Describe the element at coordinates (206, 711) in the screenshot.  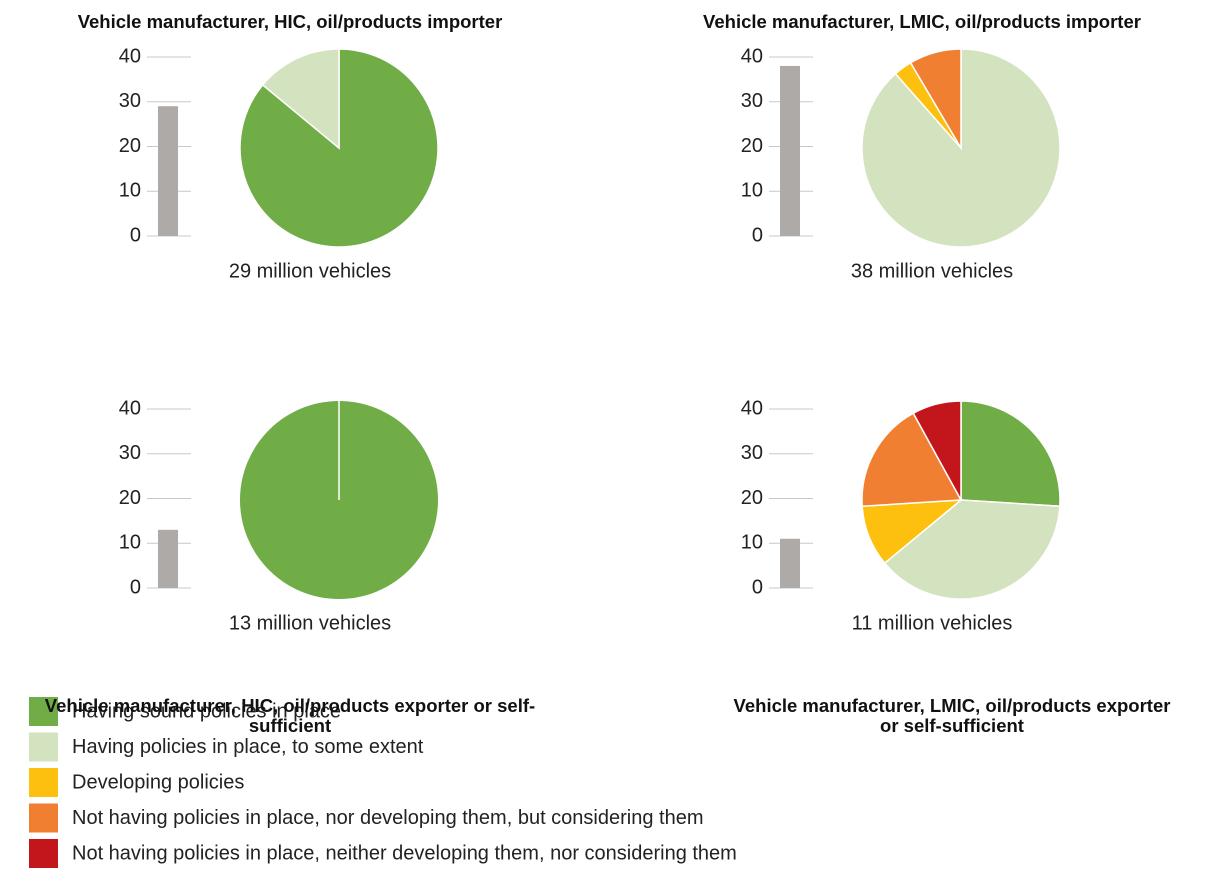
I see `legend-label: Having sound policies in place` at that location.